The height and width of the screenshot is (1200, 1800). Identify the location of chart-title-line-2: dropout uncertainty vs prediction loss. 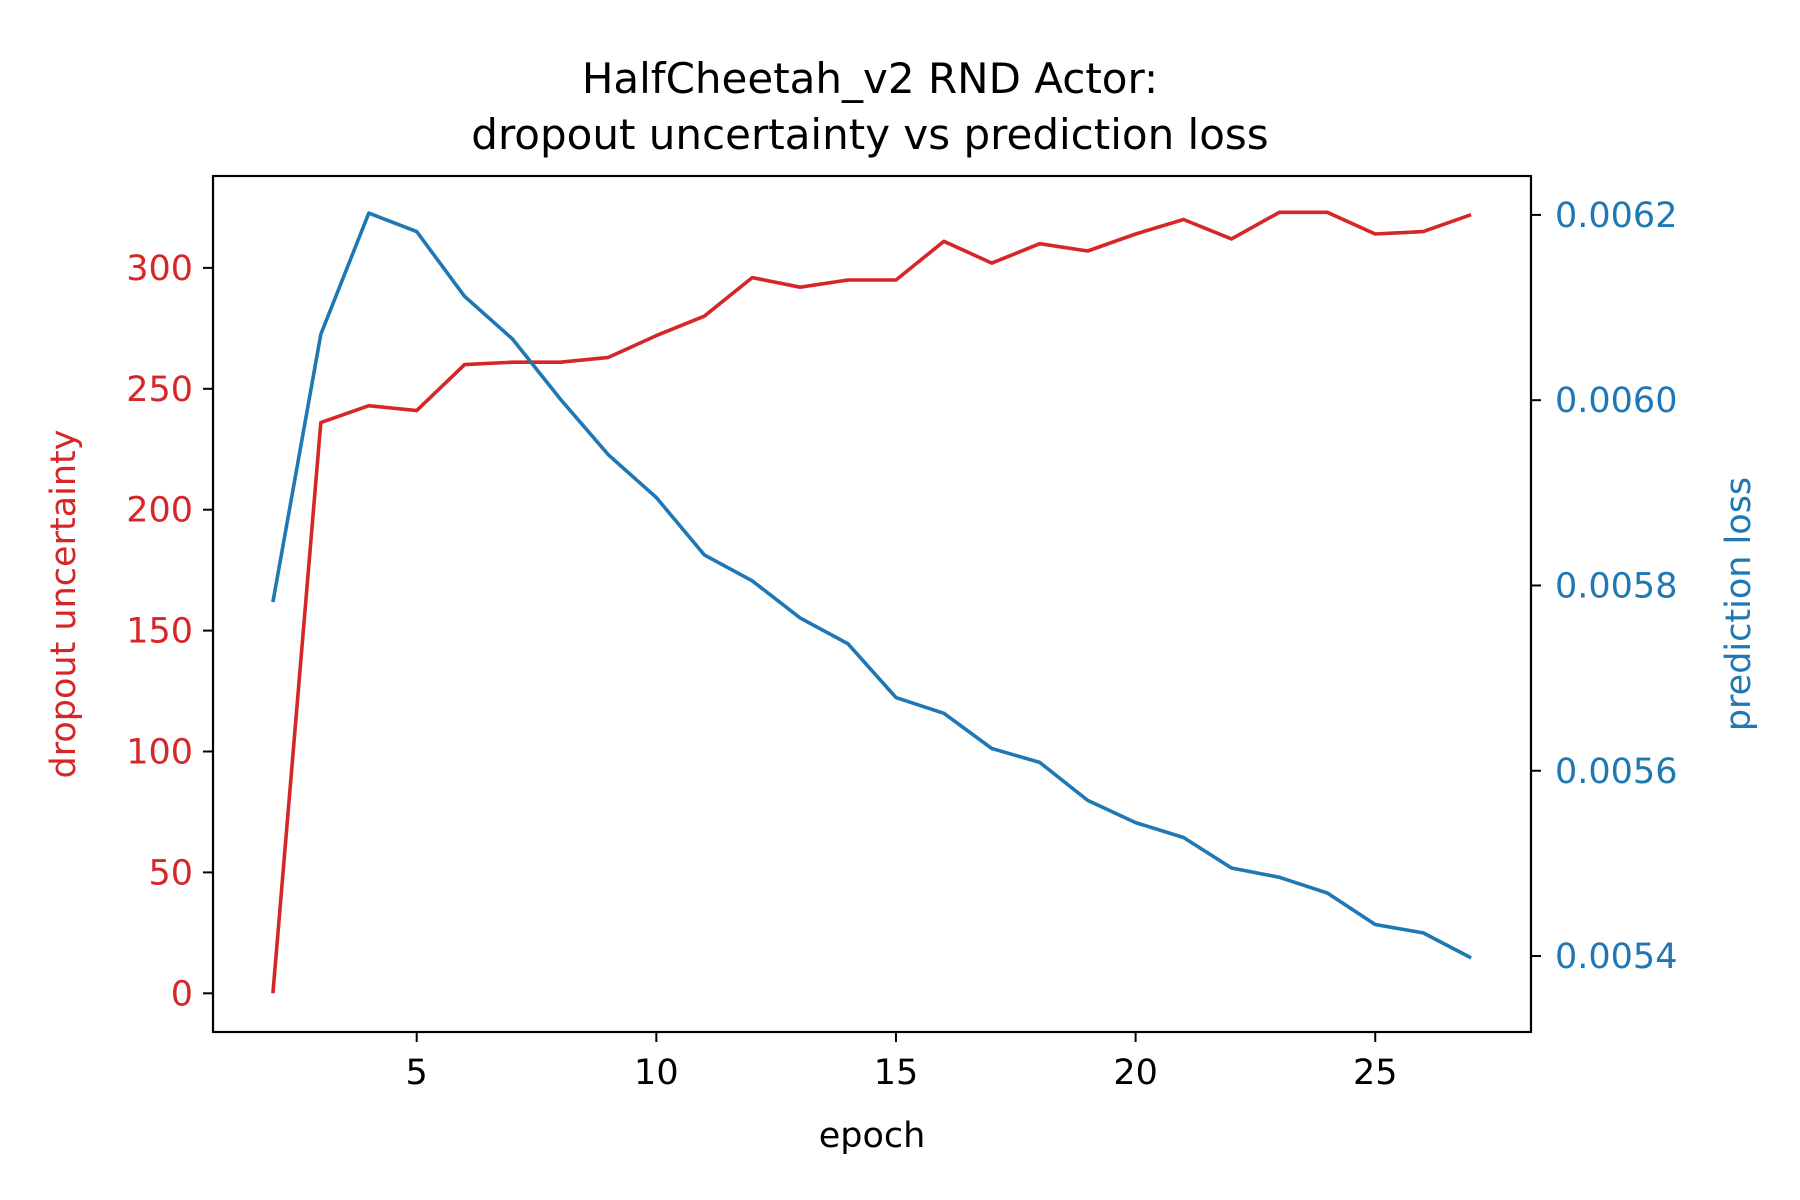
(869, 134).